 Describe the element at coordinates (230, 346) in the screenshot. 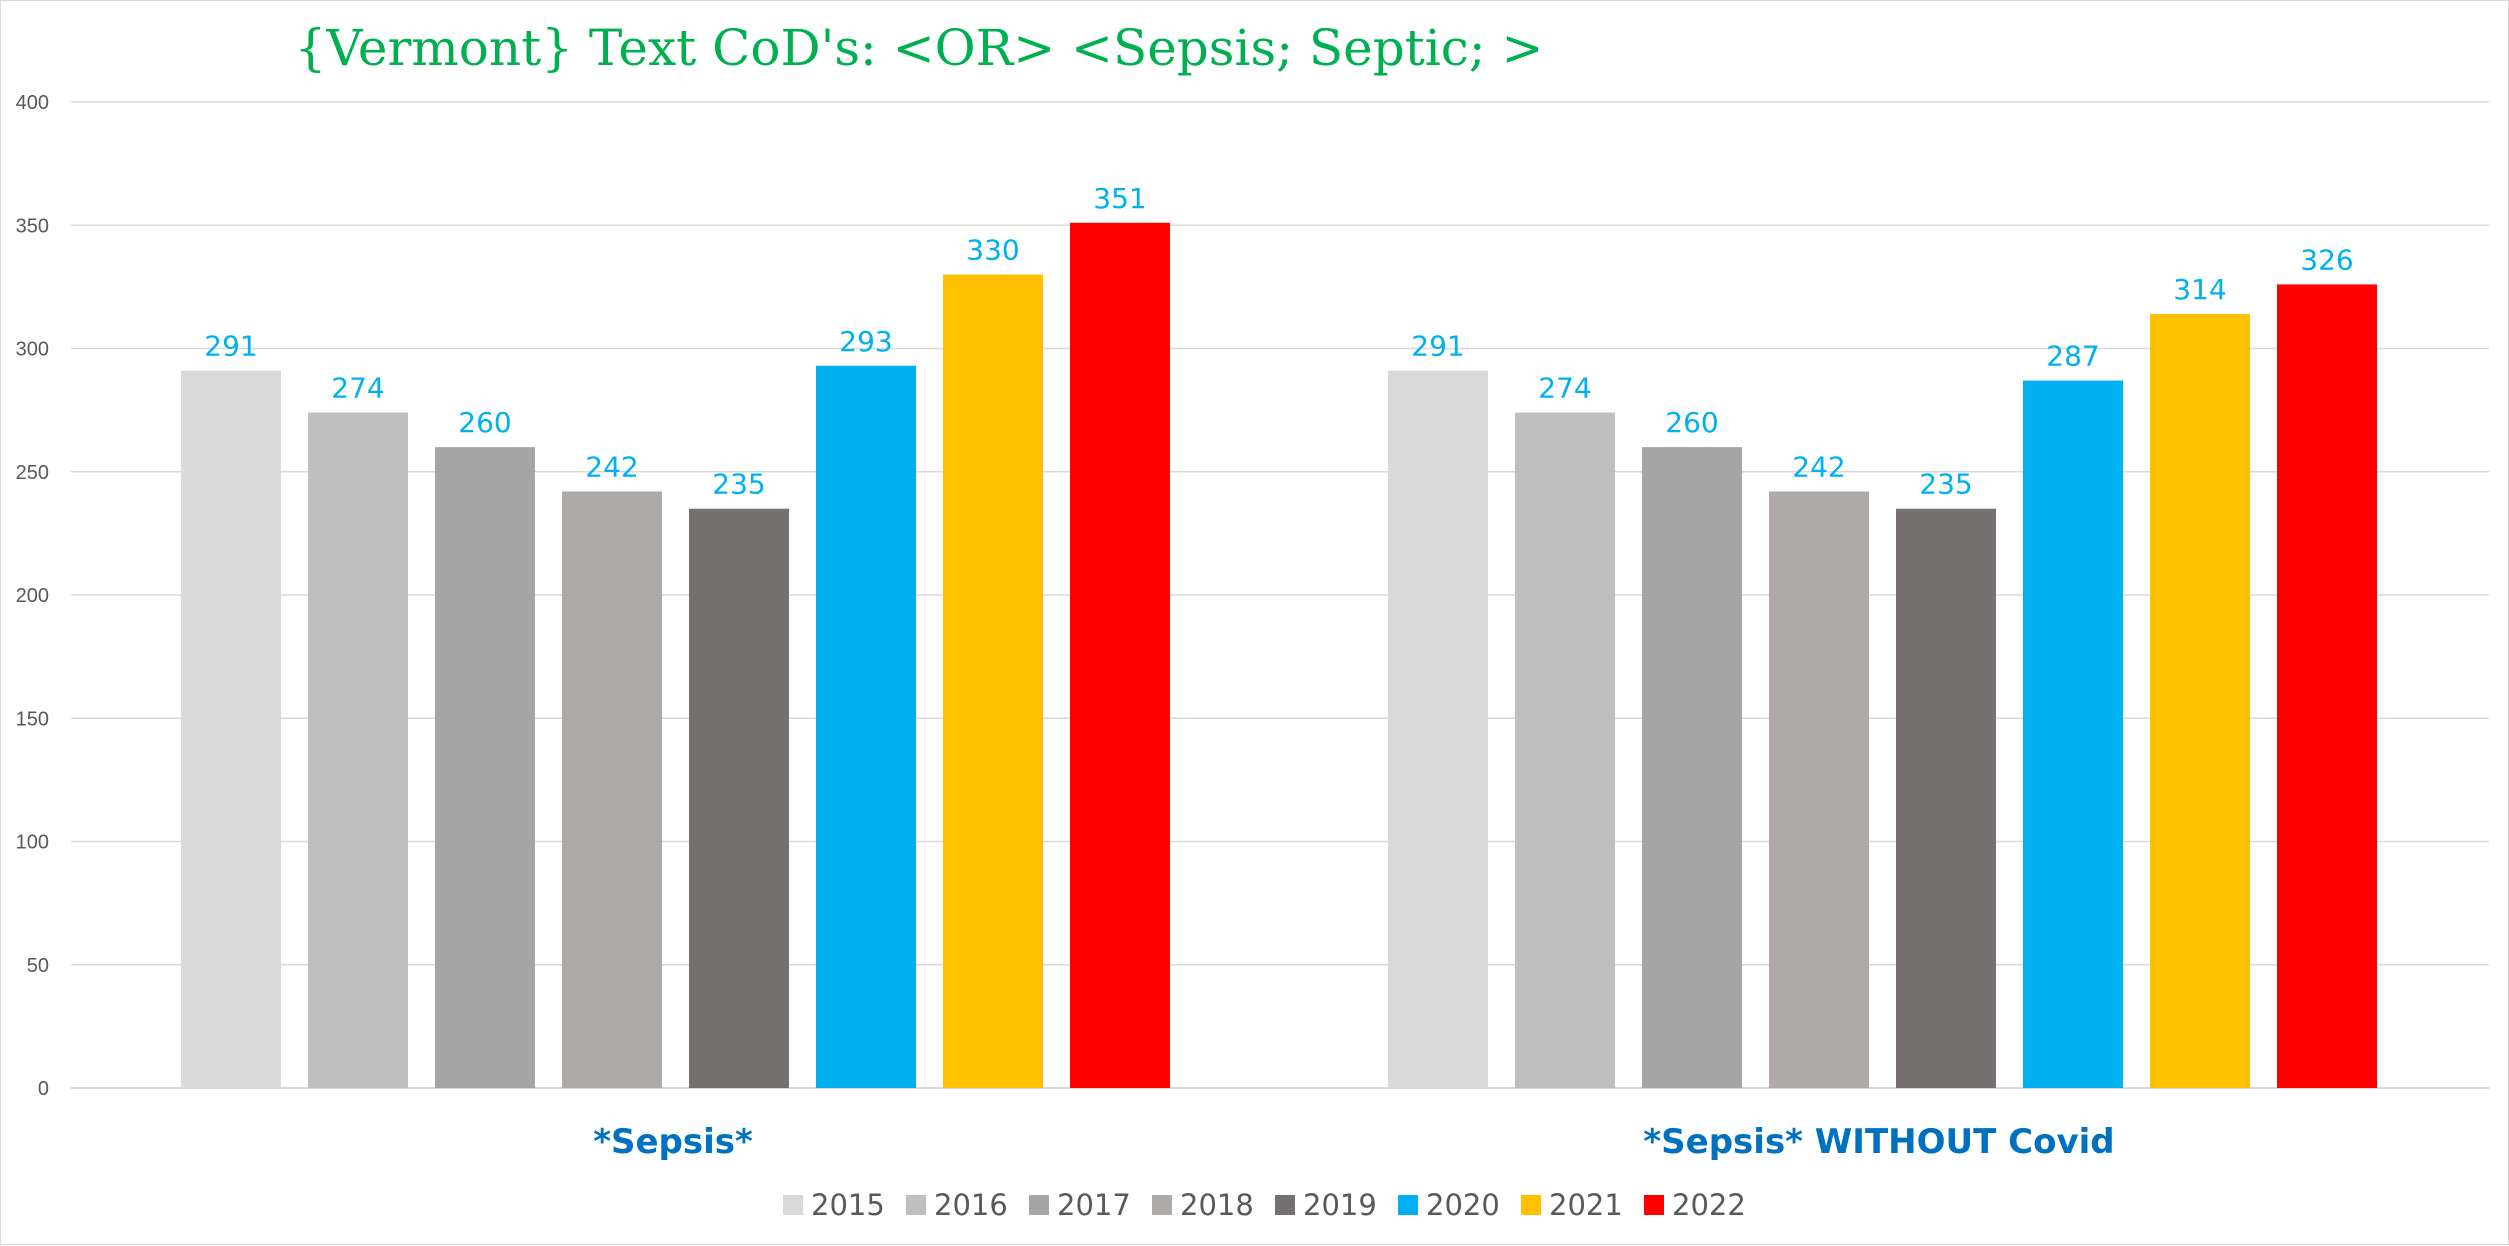

I see `data-label-sepsis-2015: 291` at that location.